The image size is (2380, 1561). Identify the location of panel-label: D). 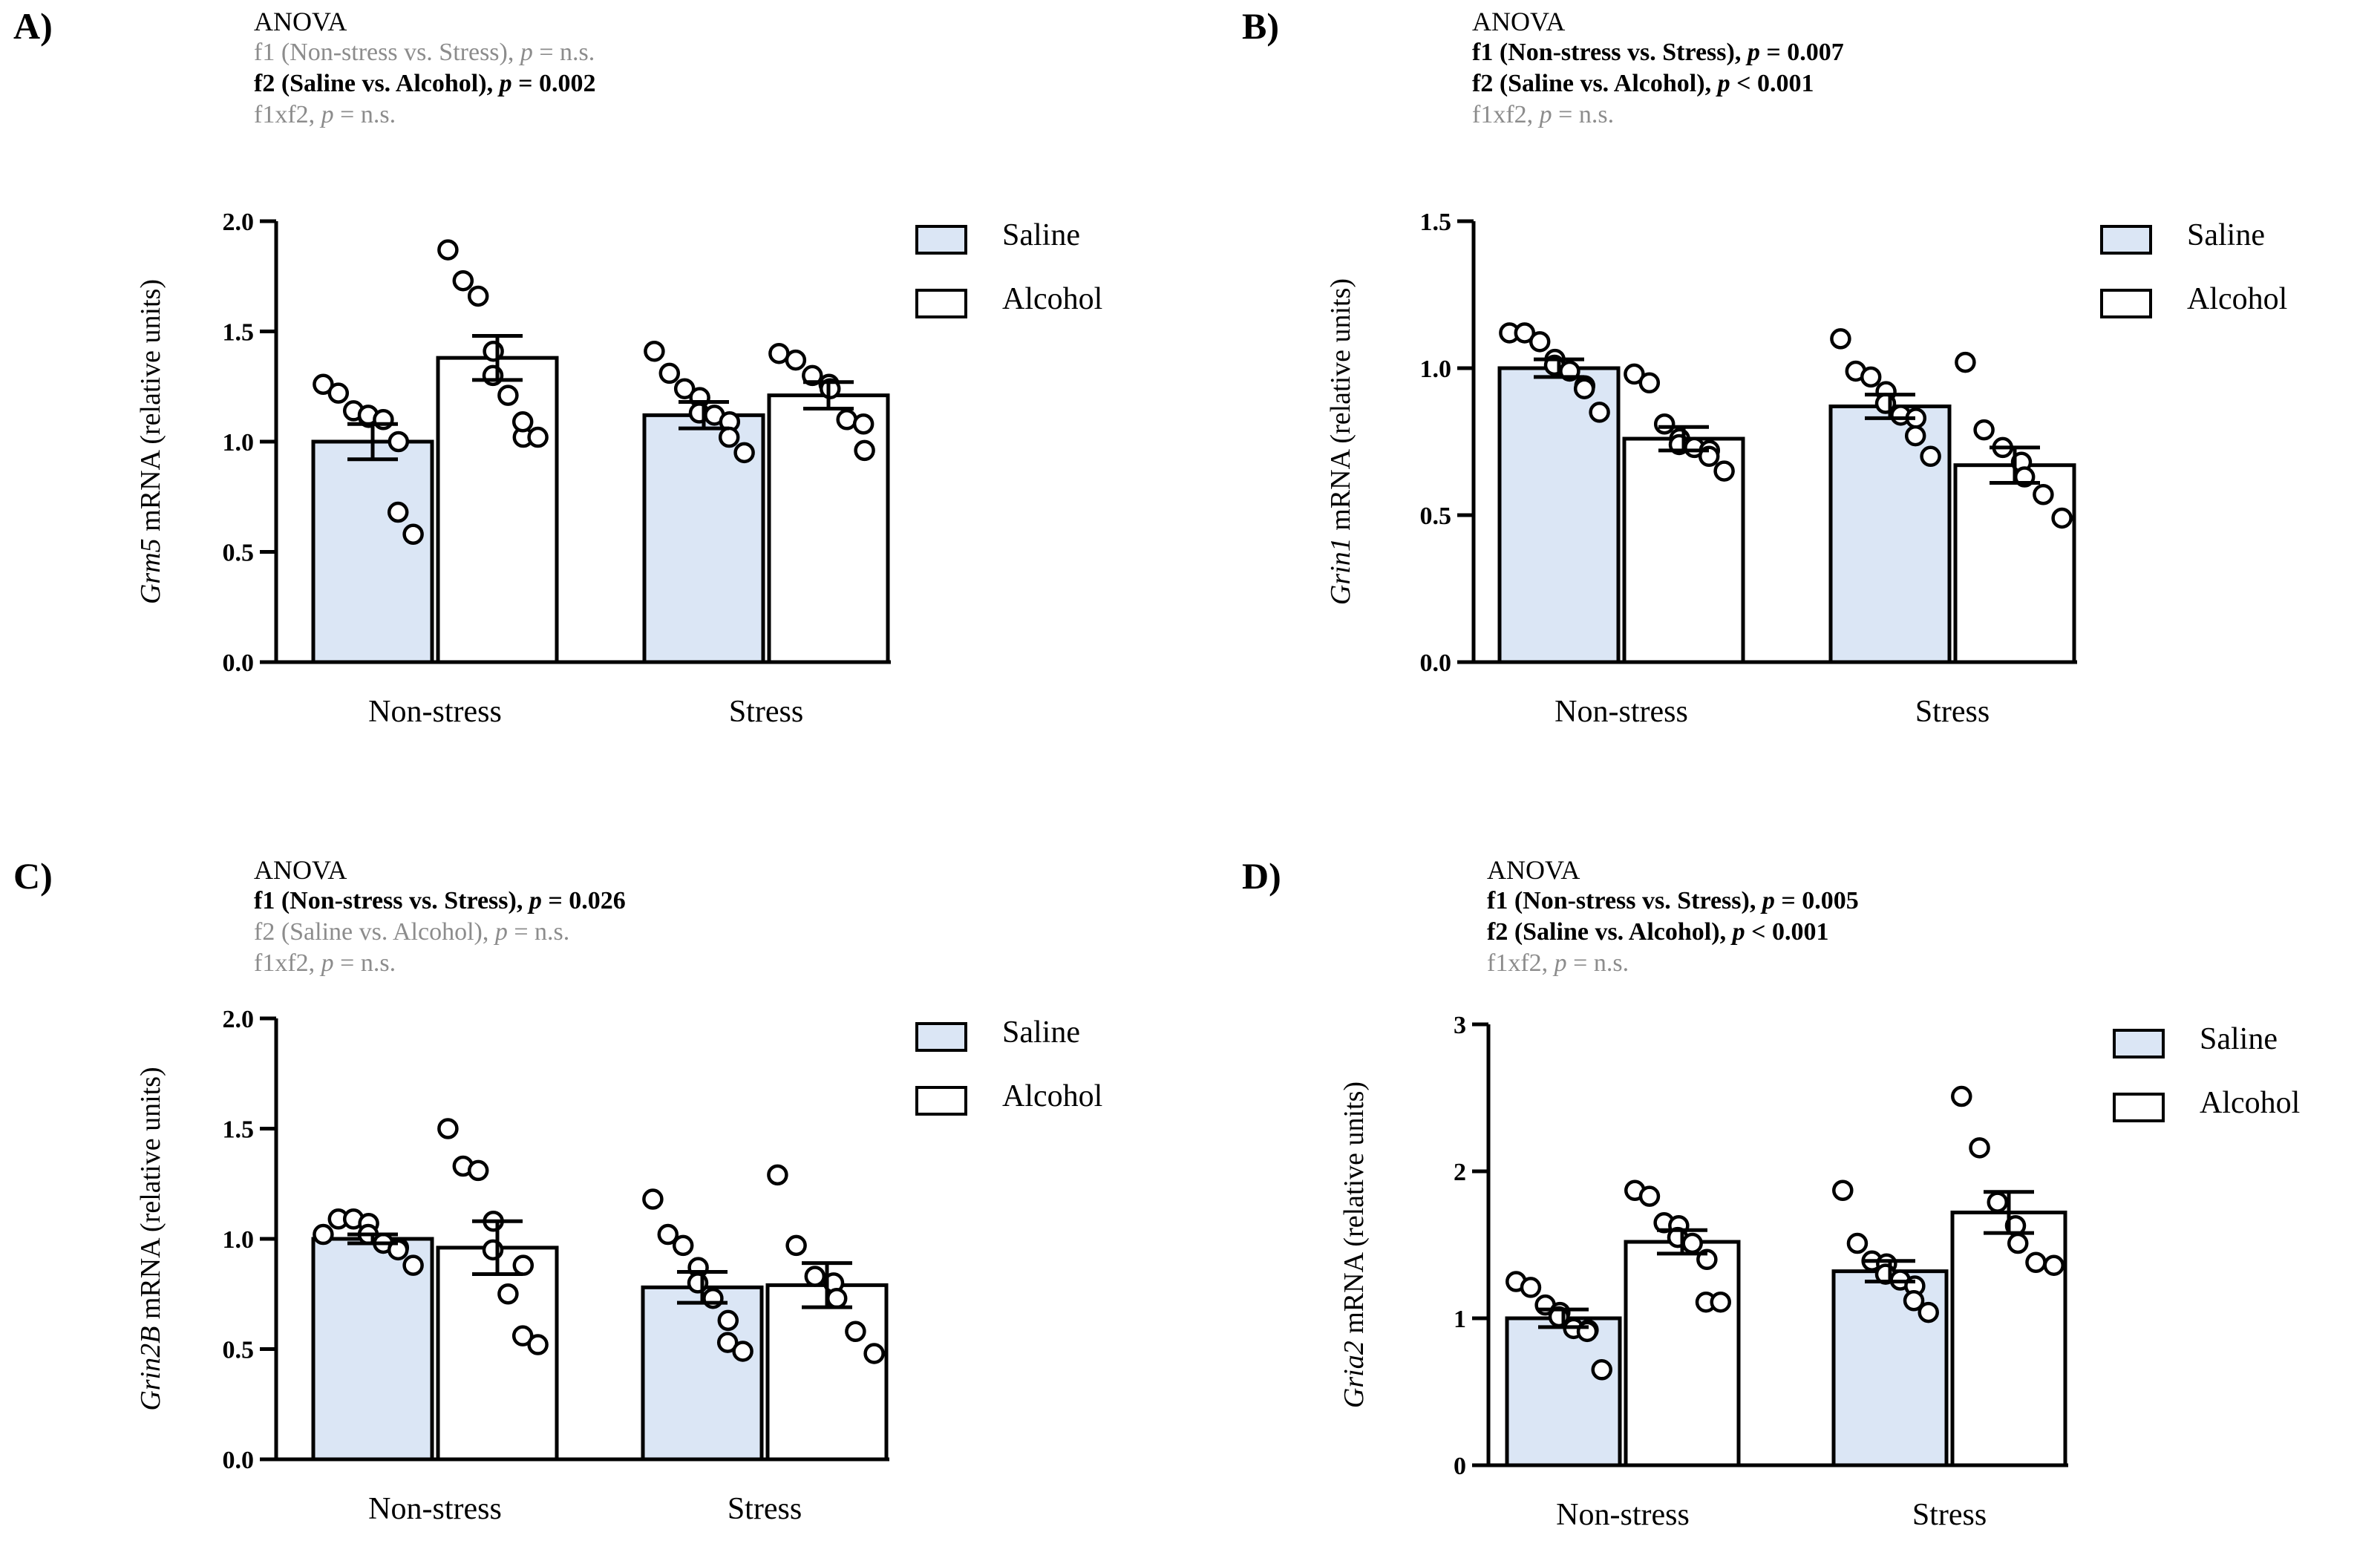
(1261, 876).